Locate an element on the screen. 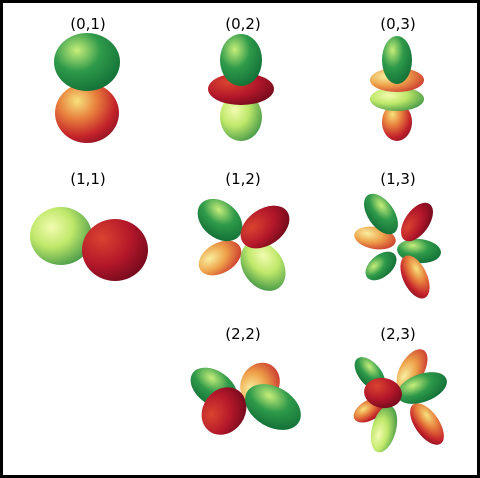 This screenshot has height=478, width=480. lobe-1-3-br is located at coordinates (415, 277).